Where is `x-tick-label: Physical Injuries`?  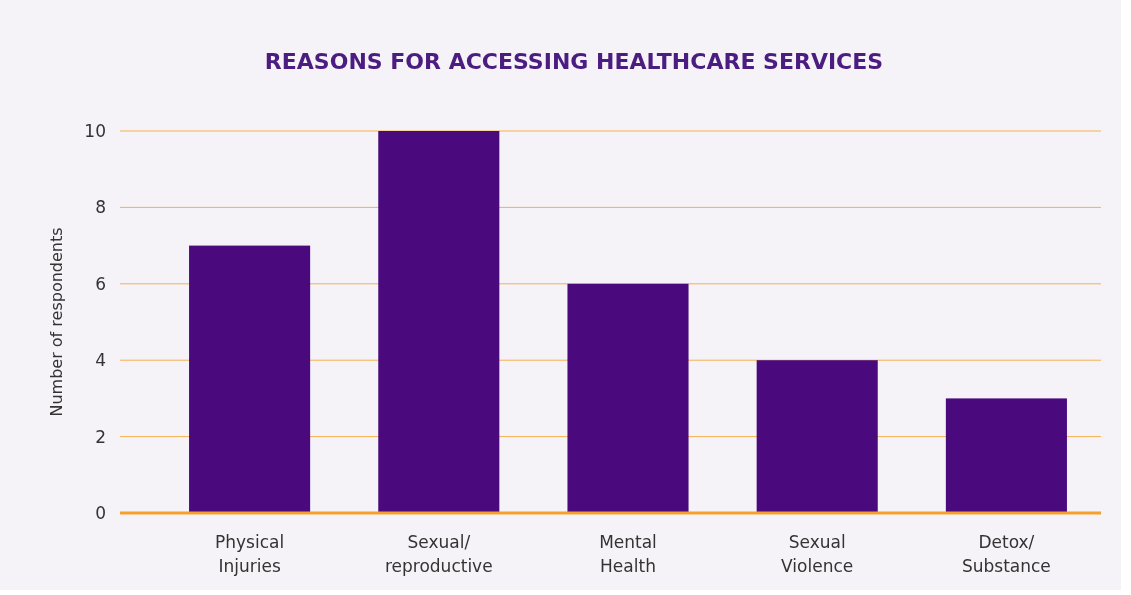 x-tick-label: Physical Injuries is located at coordinates (250, 554).